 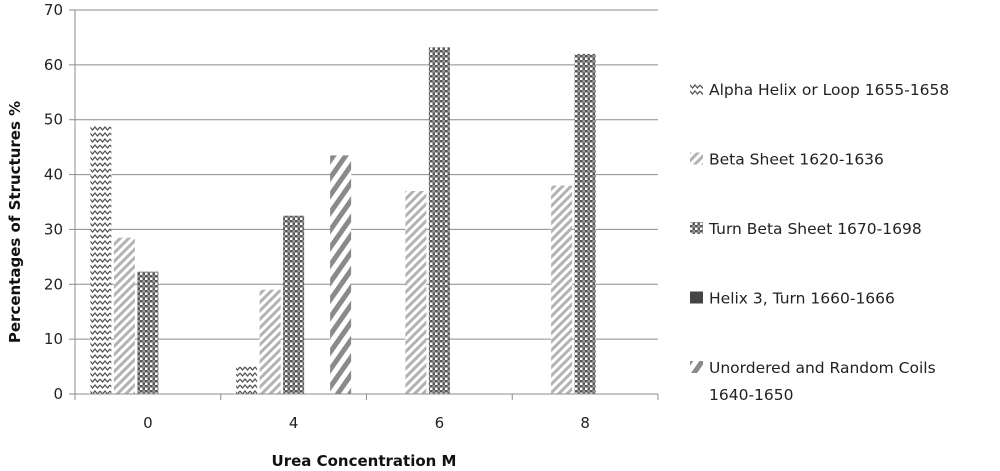 What do you see at coordinates (366, 413) in the screenshot?
I see `x-axis-ticks: 0 4 6 8` at bounding box center [366, 413].